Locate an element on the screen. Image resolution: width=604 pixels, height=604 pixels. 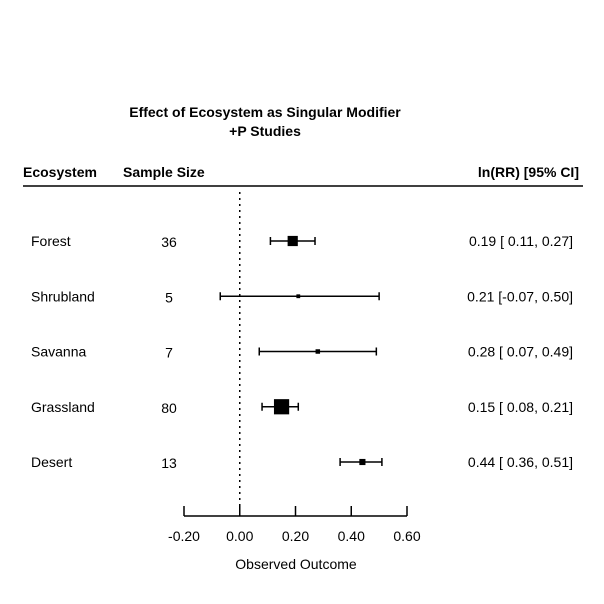
study-row: Savanna 7 0.28 [ 0.07, 0.49] is located at coordinates (302, 352).